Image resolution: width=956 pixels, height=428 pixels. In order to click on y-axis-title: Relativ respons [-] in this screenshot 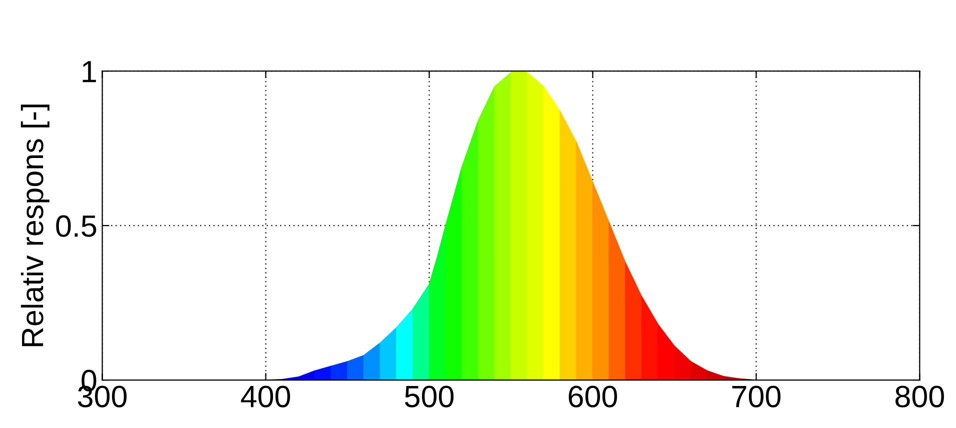, I will do `click(35, 225)`.